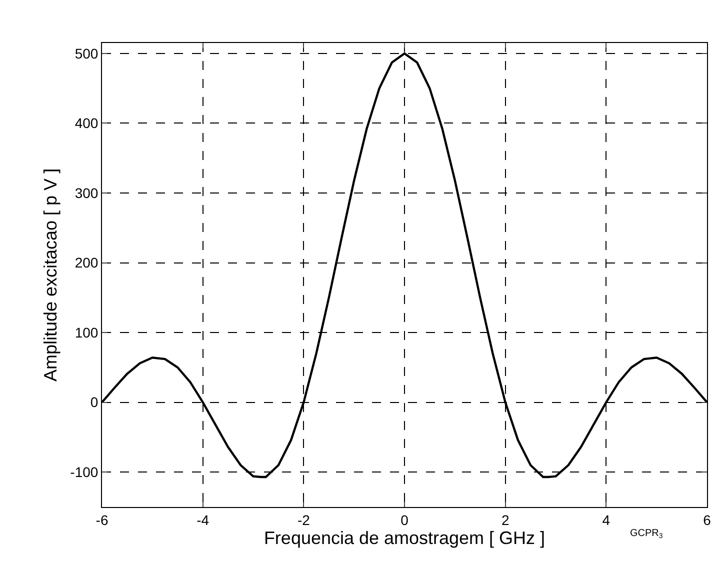 The width and height of the screenshot is (721, 575). I want to click on y-tick-label: -100, so click(84, 472).